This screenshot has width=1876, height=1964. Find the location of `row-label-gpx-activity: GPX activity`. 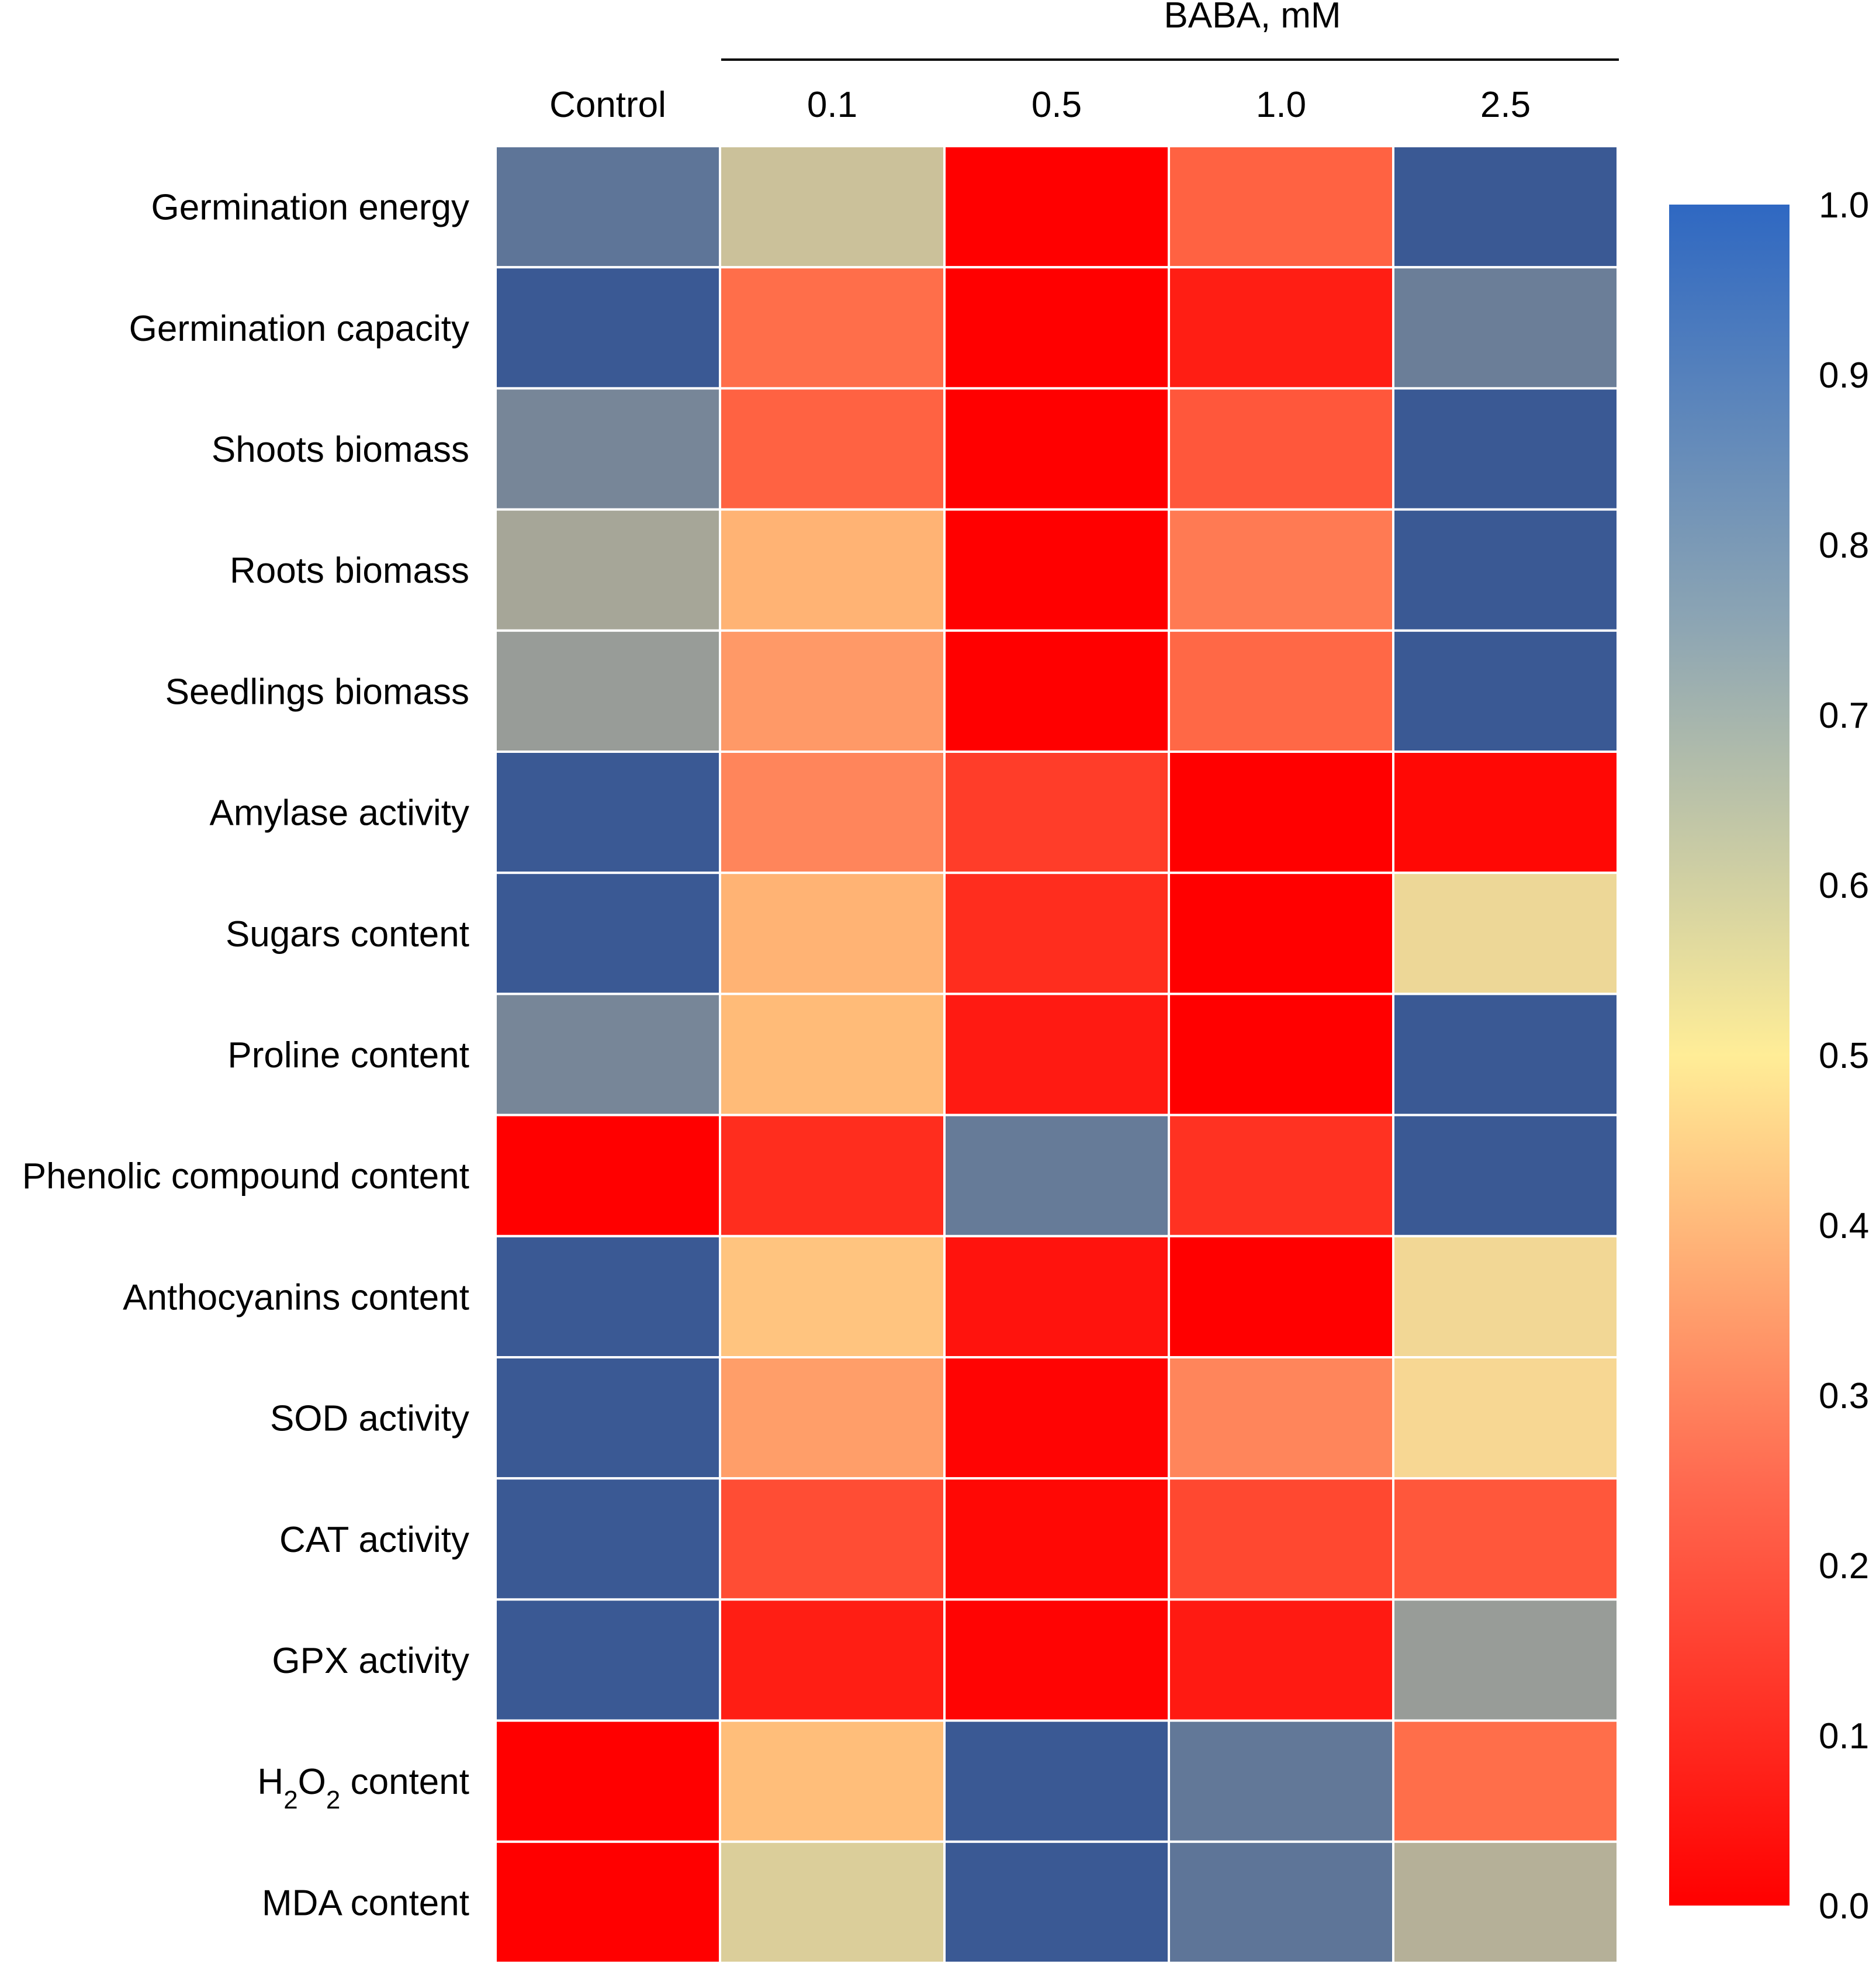

row-label-gpx-activity: GPX activity is located at coordinates (370, 1661).